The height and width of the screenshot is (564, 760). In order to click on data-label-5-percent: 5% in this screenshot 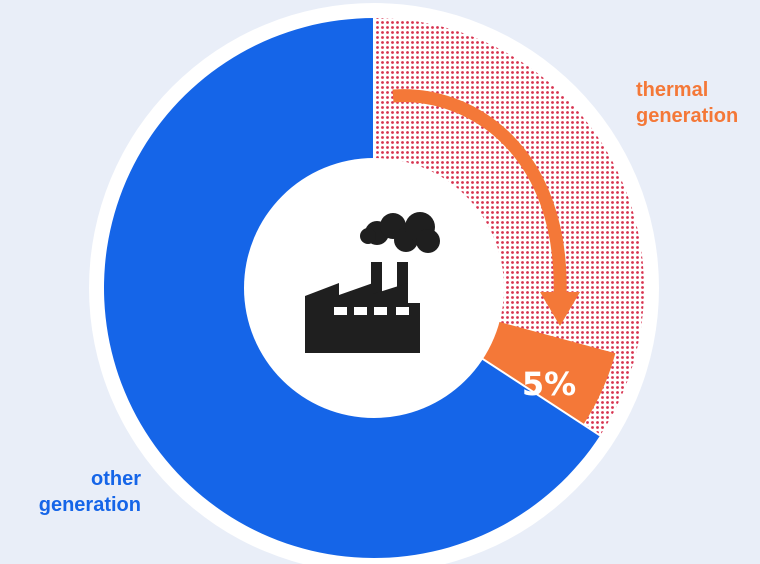, I will do `click(549, 384)`.